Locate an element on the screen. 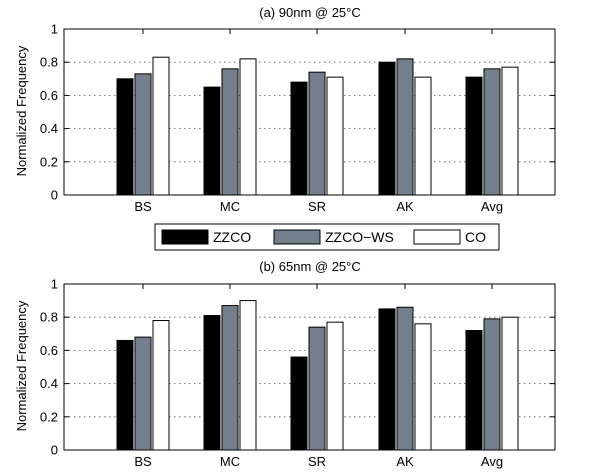  legend-swatch-zzco-ws is located at coordinates (297, 237).